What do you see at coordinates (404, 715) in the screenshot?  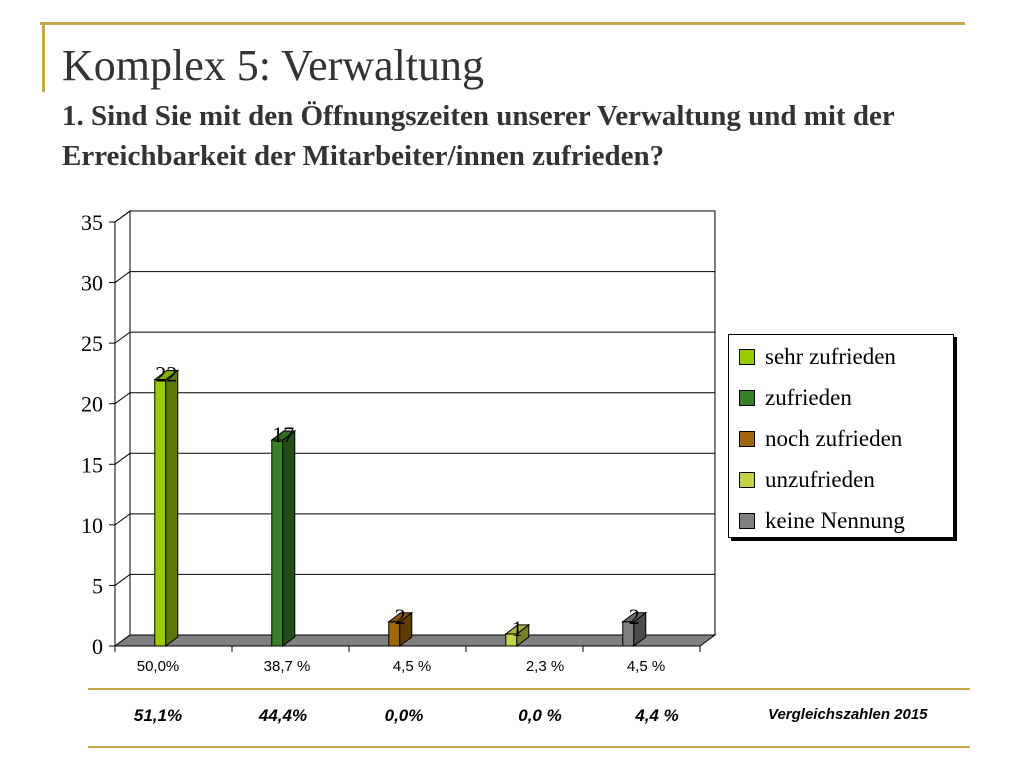 I see `comparison-value: 0,0%` at bounding box center [404, 715].